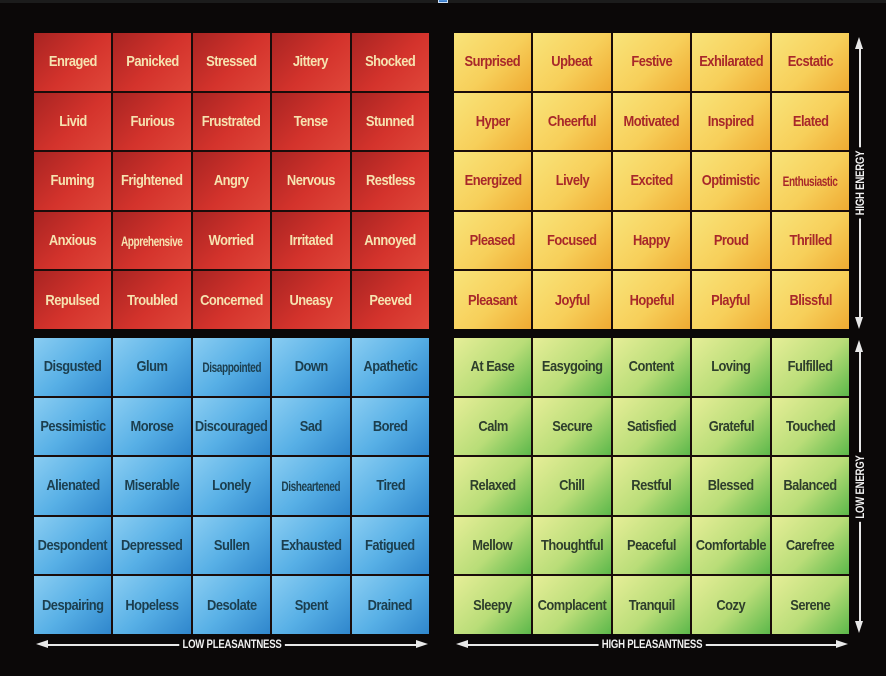 The image size is (886, 676). What do you see at coordinates (231, 300) in the screenshot?
I see `emotion-cell-concerned: Concerned` at bounding box center [231, 300].